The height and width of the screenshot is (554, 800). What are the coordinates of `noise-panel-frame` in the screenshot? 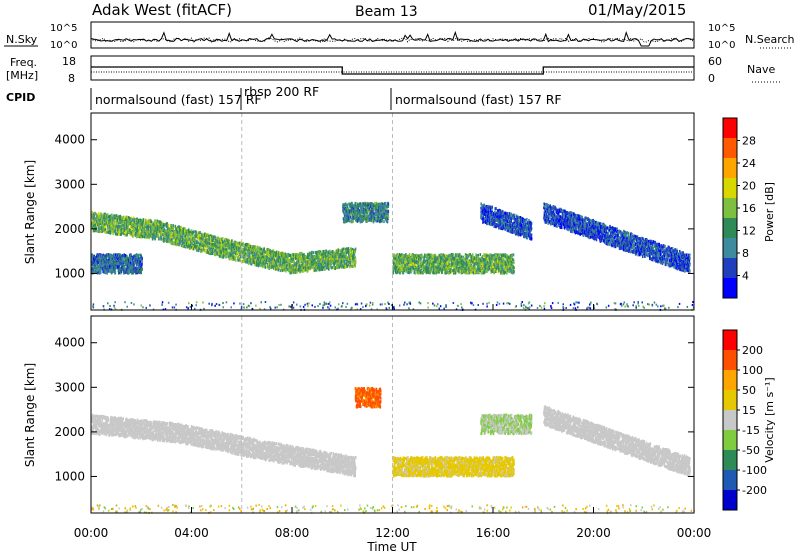 It's located at (392, 35).